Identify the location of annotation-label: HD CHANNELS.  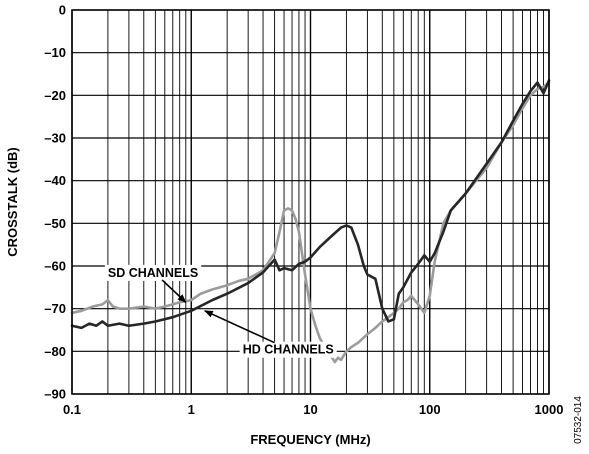
(288, 350).